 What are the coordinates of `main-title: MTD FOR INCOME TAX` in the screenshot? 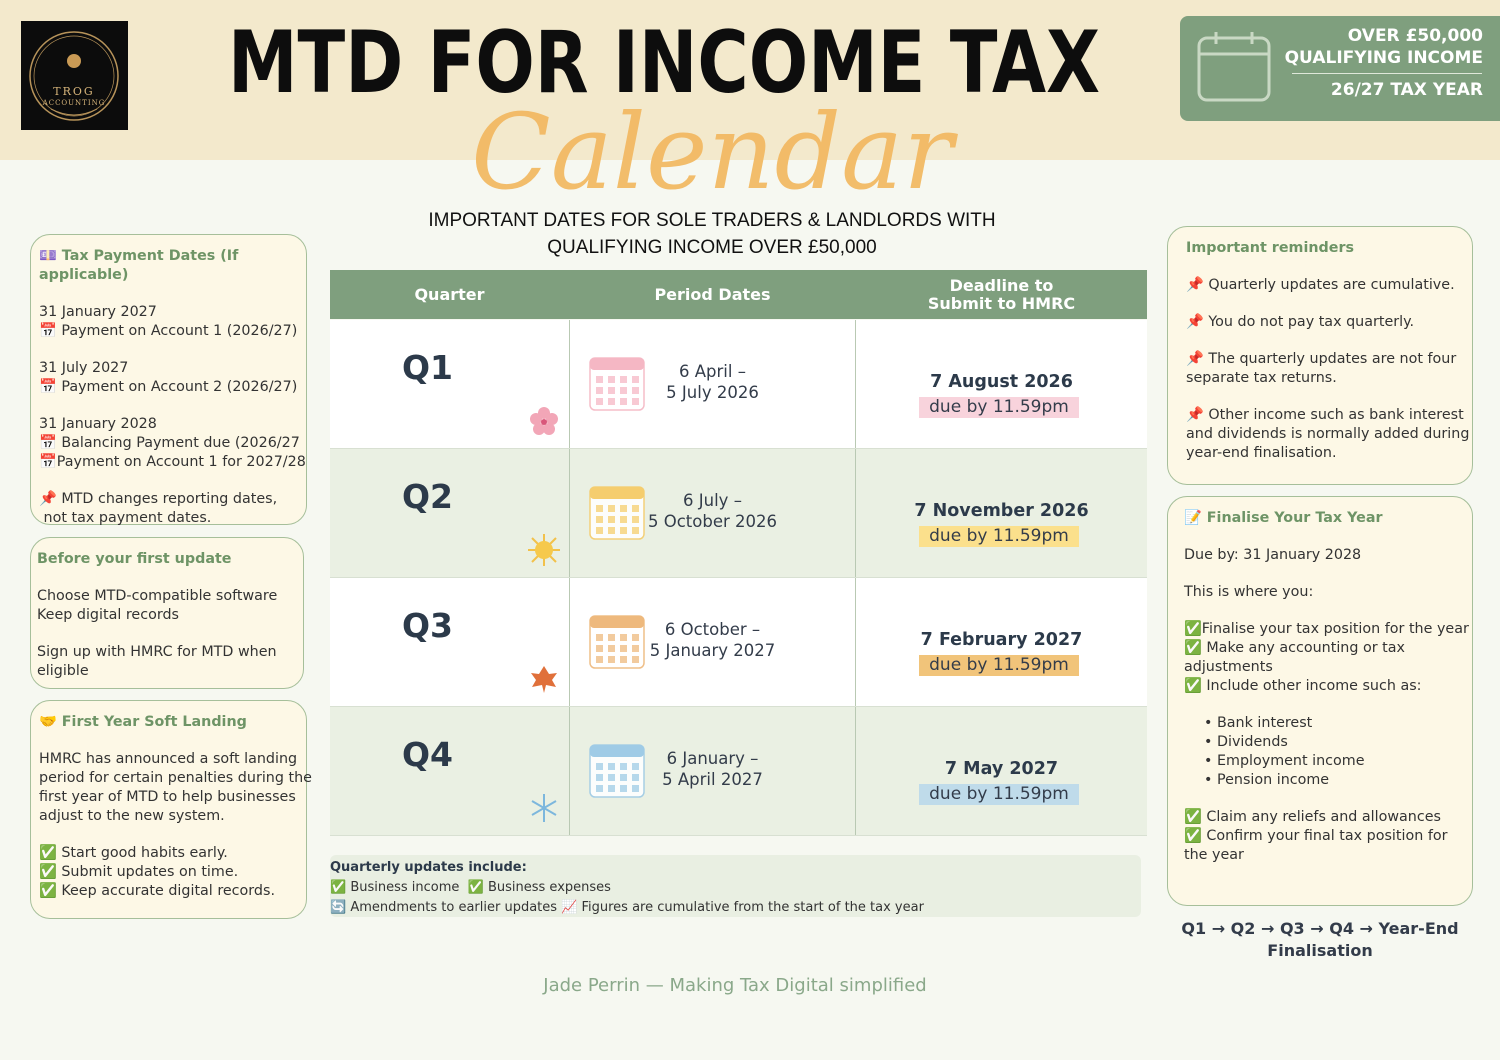 It's located at (664, 63).